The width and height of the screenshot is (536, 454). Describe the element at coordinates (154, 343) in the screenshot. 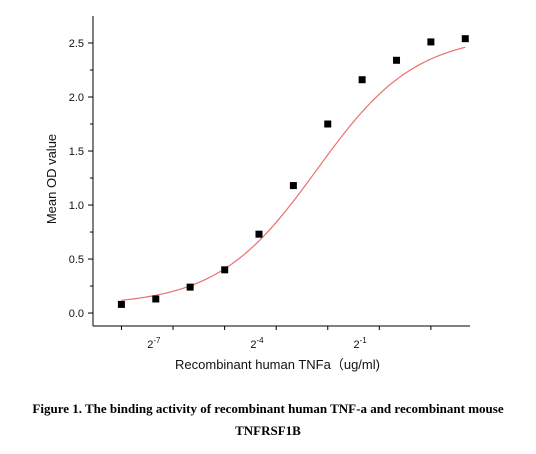

I see `x-tick-label: 2-7` at that location.